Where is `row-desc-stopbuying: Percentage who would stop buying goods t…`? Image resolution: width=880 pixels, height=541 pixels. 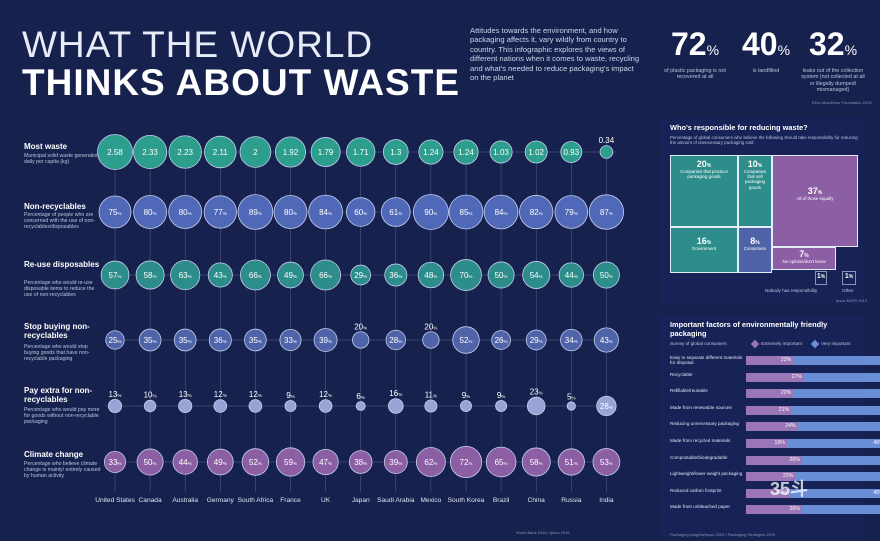
row-desc-stopbuying: Percentage who would stop buying goods t… is located at coordinates (57, 353).